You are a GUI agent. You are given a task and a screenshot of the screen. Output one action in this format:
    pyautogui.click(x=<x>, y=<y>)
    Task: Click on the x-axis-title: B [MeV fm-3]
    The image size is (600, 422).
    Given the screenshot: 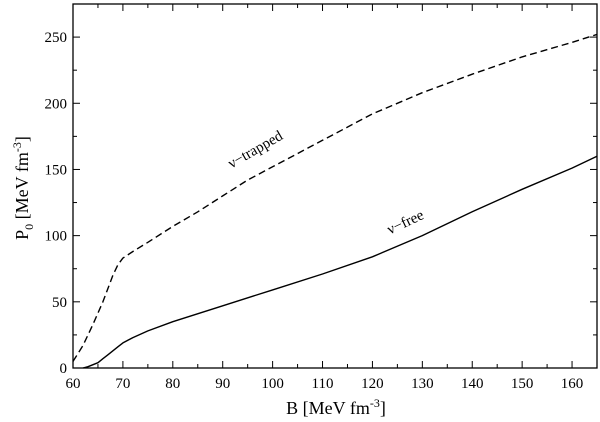 What is the action you would take?
    pyautogui.click(x=336, y=407)
    